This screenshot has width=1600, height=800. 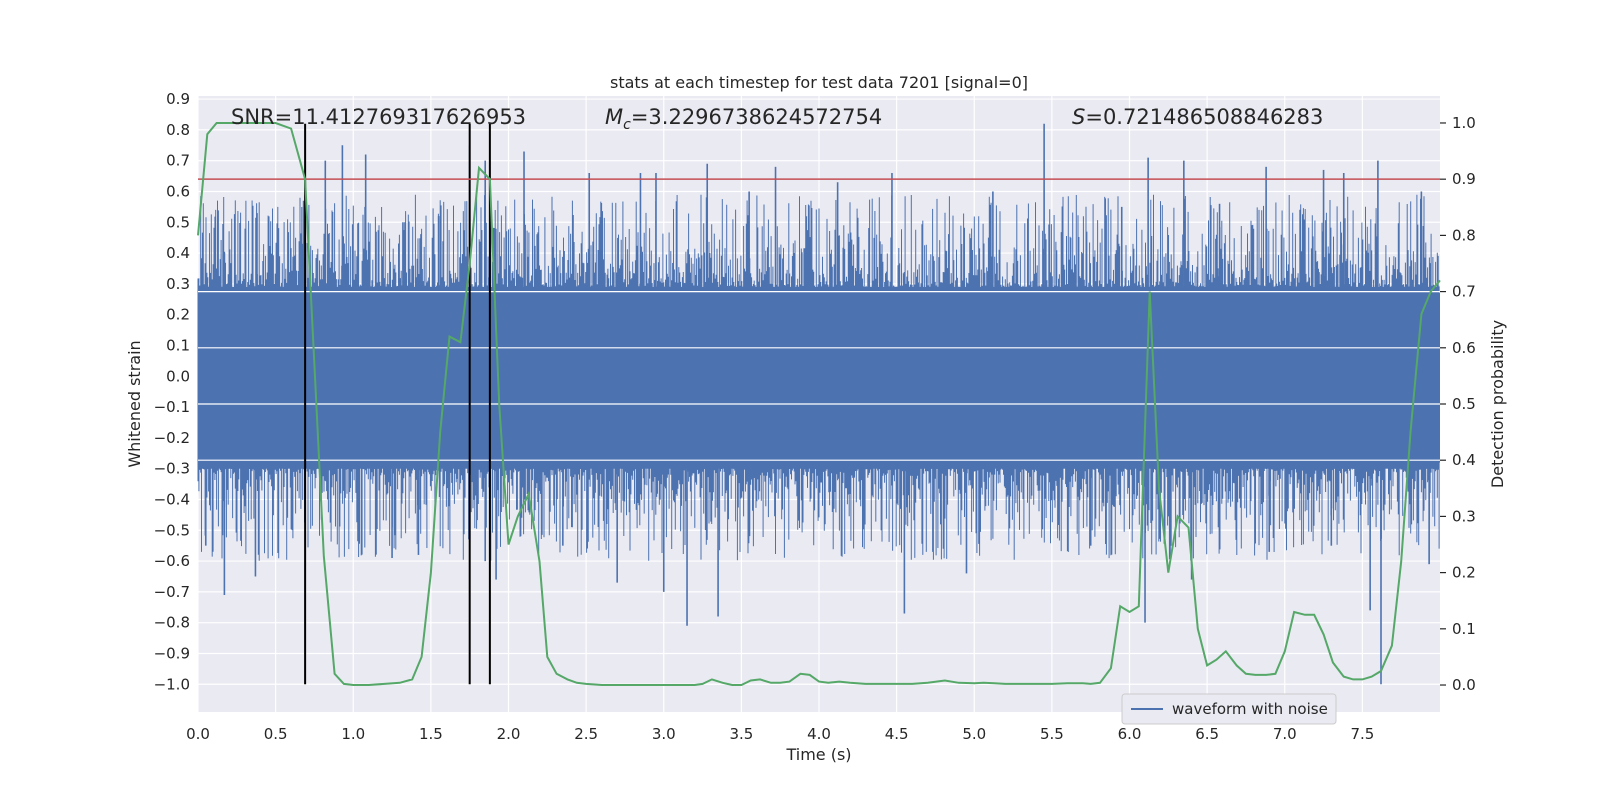 I want to click on y-right-tick-label: 0.3, so click(x=1464, y=516).